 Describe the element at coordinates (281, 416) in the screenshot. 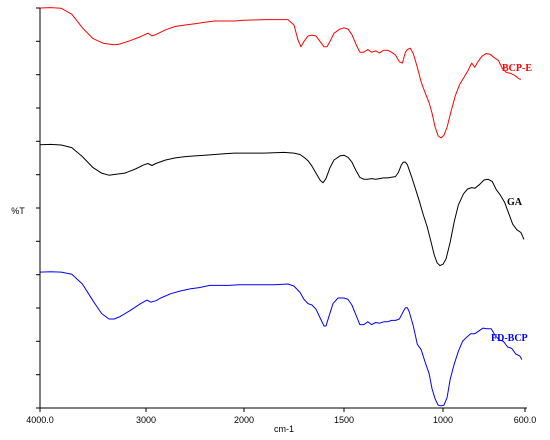

I see `x-axis-ticks: 4000.0 3000 2000 1500 1000 600.0` at that location.